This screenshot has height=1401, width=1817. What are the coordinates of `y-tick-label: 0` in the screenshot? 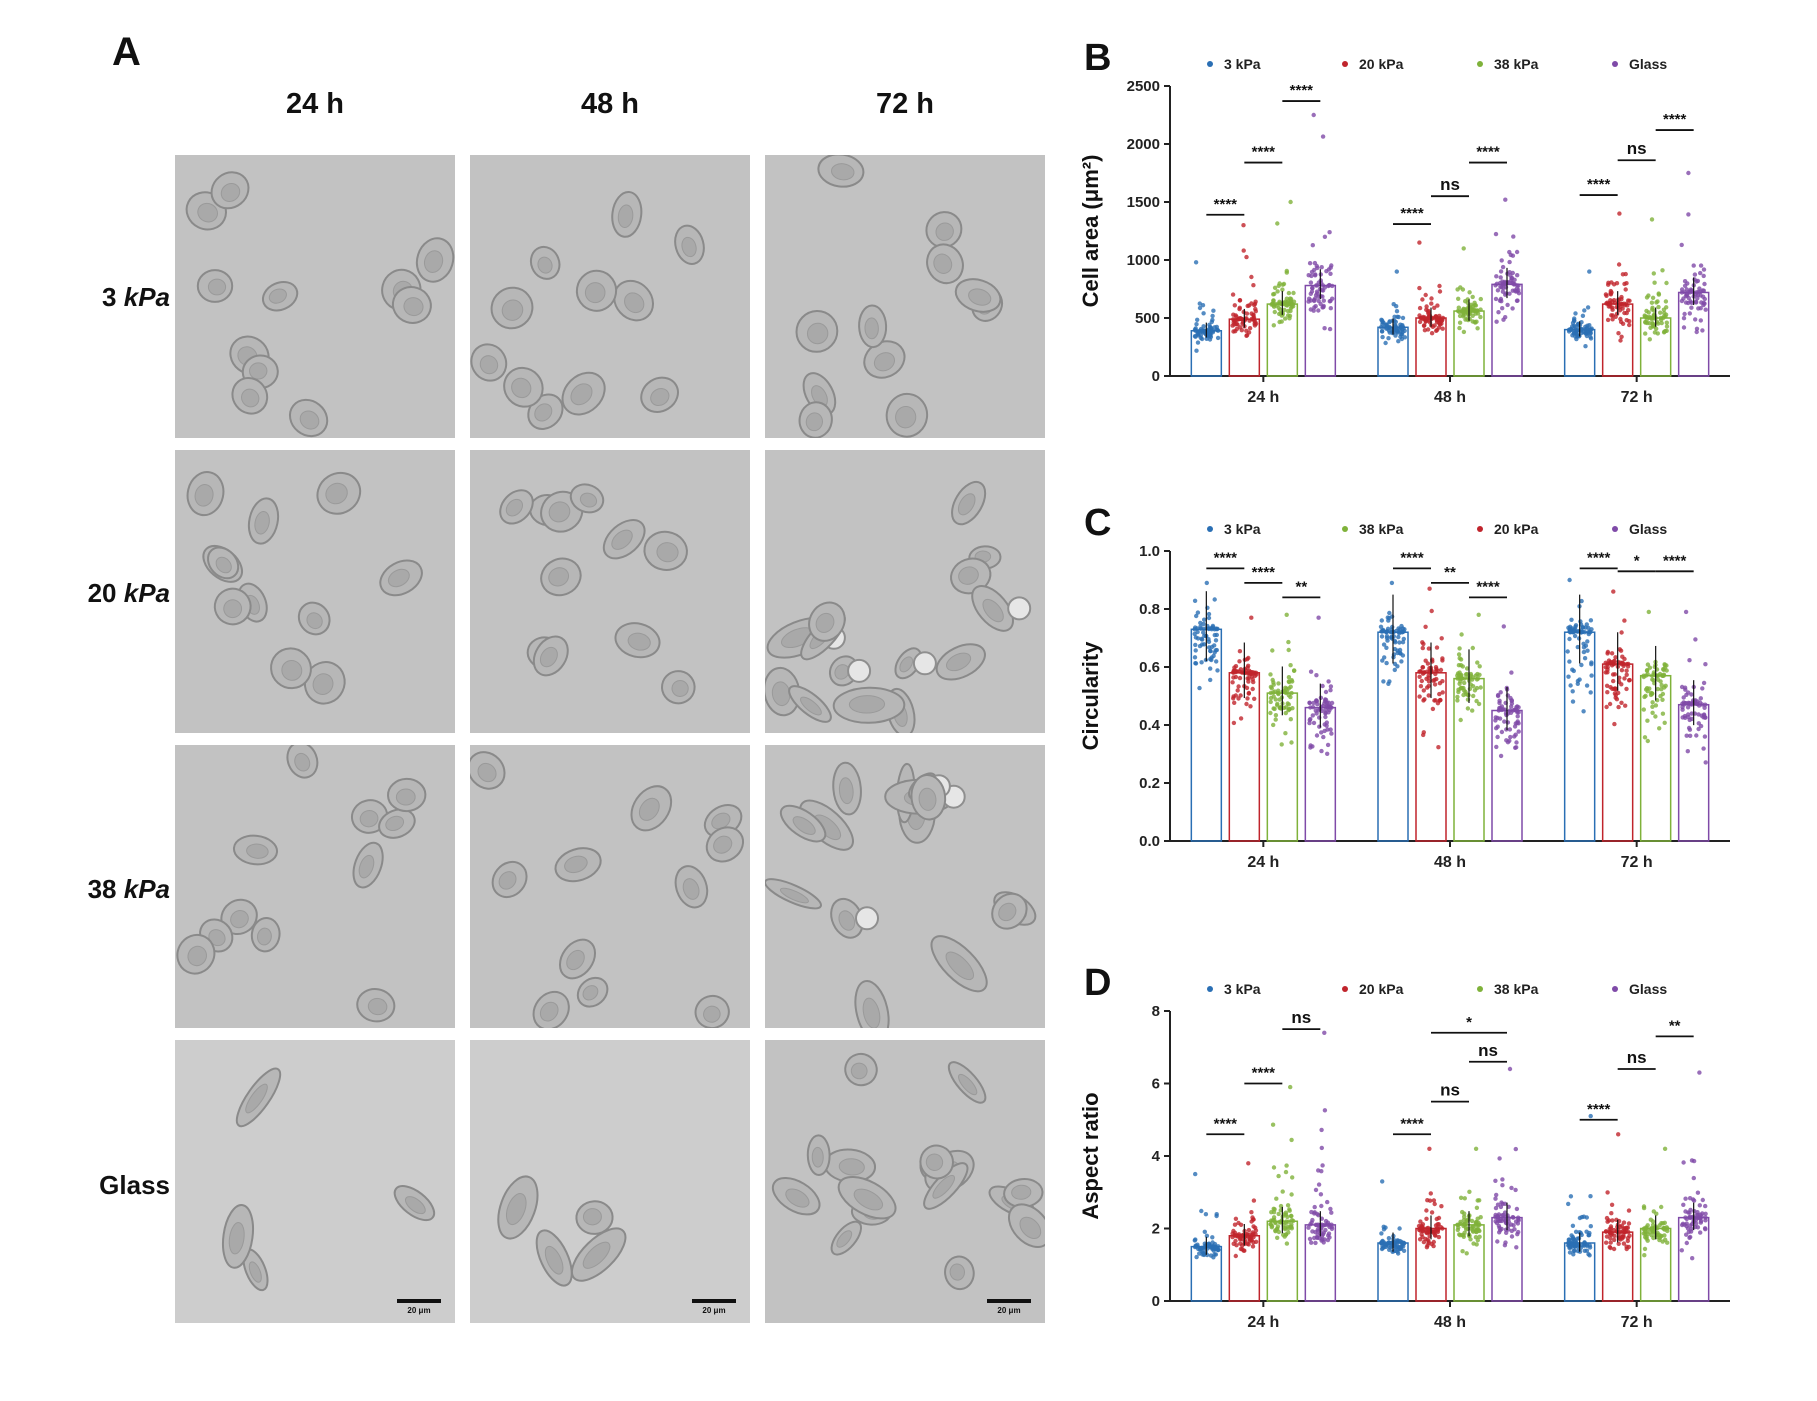 It's located at (1156, 376).